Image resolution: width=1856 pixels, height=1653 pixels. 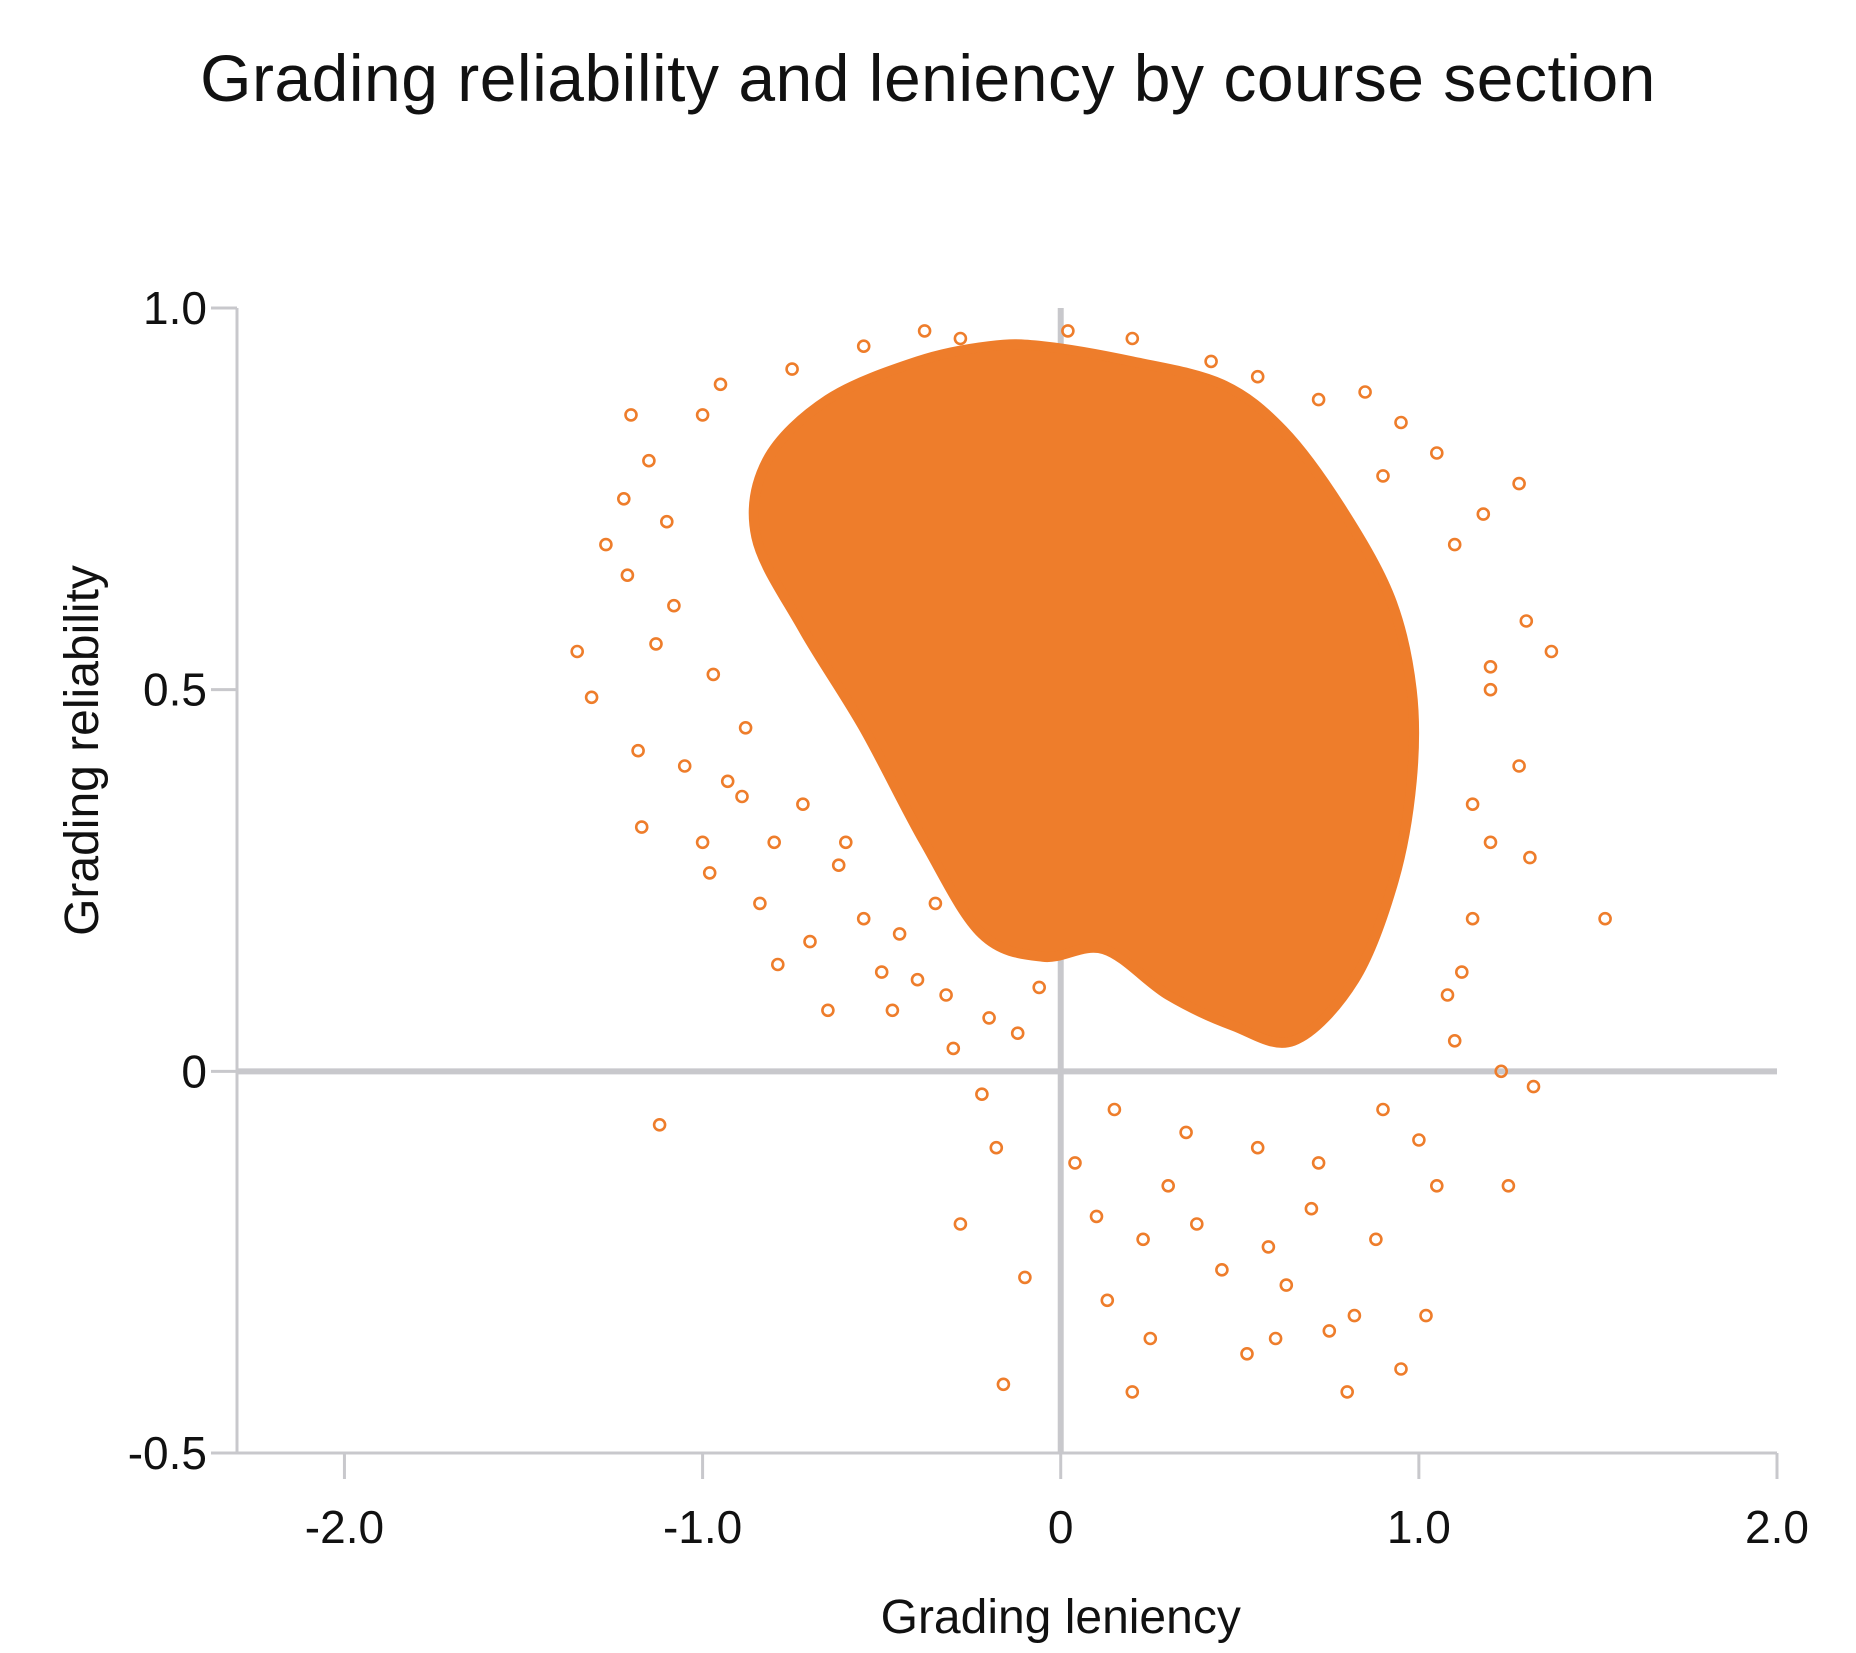 What do you see at coordinates (175, 690) in the screenshot?
I see `y-tick-label: 0.5` at bounding box center [175, 690].